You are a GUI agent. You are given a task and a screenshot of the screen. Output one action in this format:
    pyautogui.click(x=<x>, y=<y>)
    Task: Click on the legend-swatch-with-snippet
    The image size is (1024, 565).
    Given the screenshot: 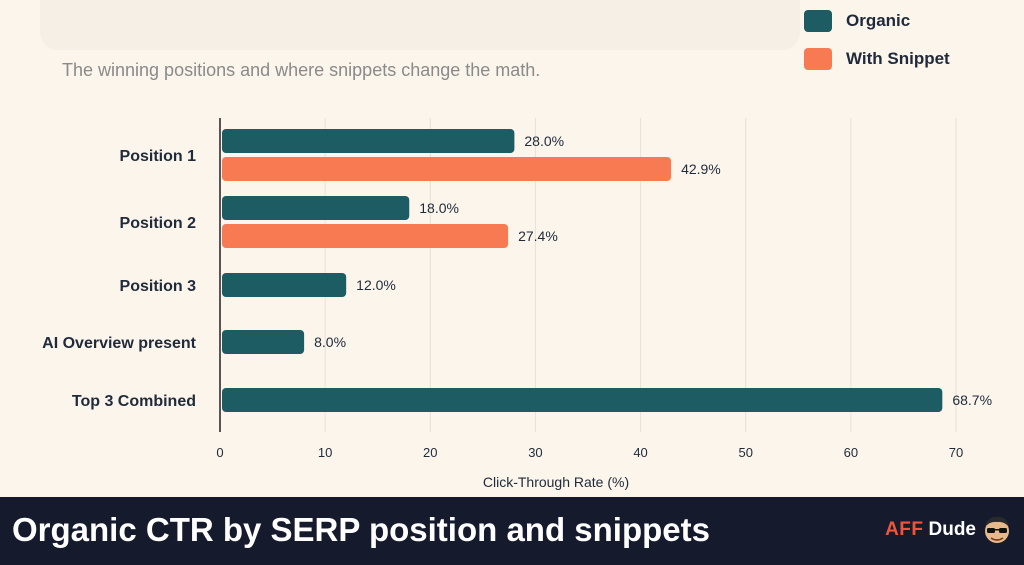 What is the action you would take?
    pyautogui.click(x=818, y=59)
    